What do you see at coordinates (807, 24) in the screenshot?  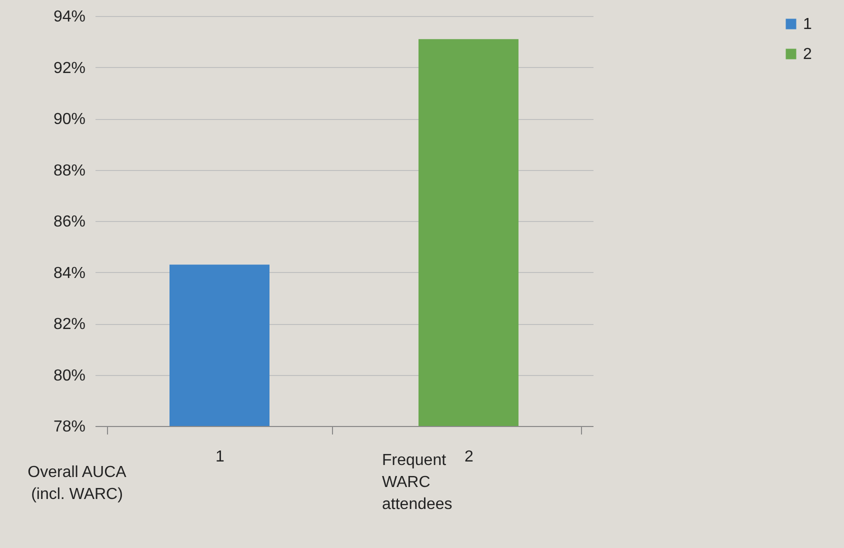 I see `legend-label: 1` at bounding box center [807, 24].